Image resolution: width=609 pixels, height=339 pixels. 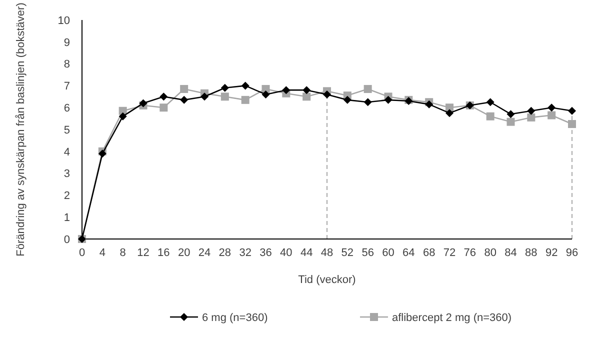 I want to click on x-tick-label: 36, so click(x=266, y=253).